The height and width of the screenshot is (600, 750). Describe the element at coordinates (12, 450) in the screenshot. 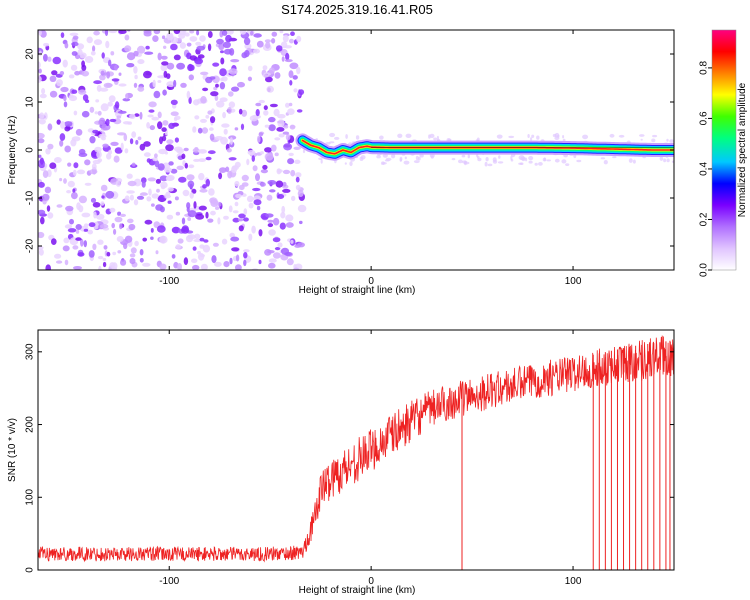

I see `snr-ylabel: SNR (10 * v/v)` at that location.